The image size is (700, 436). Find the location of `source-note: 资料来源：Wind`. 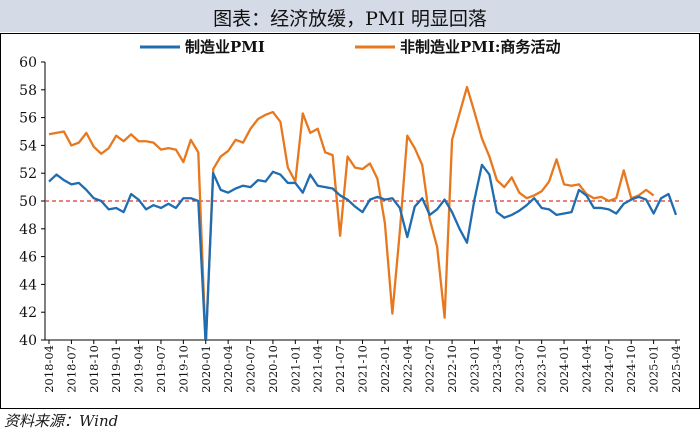

source-note: 资料来源：Wind is located at coordinates (61, 421).